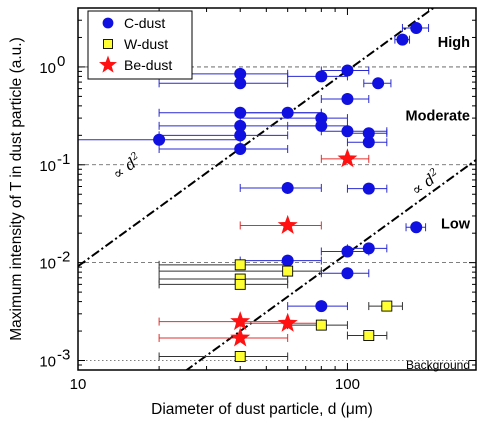  Describe the element at coordinates (63, 257) in the screenshot. I see `y-tick-exponent: -2` at that location.